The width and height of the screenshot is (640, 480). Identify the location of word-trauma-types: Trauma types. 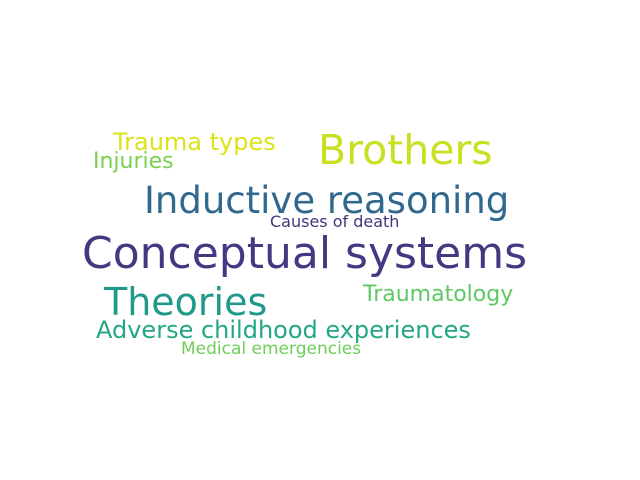
(194, 142).